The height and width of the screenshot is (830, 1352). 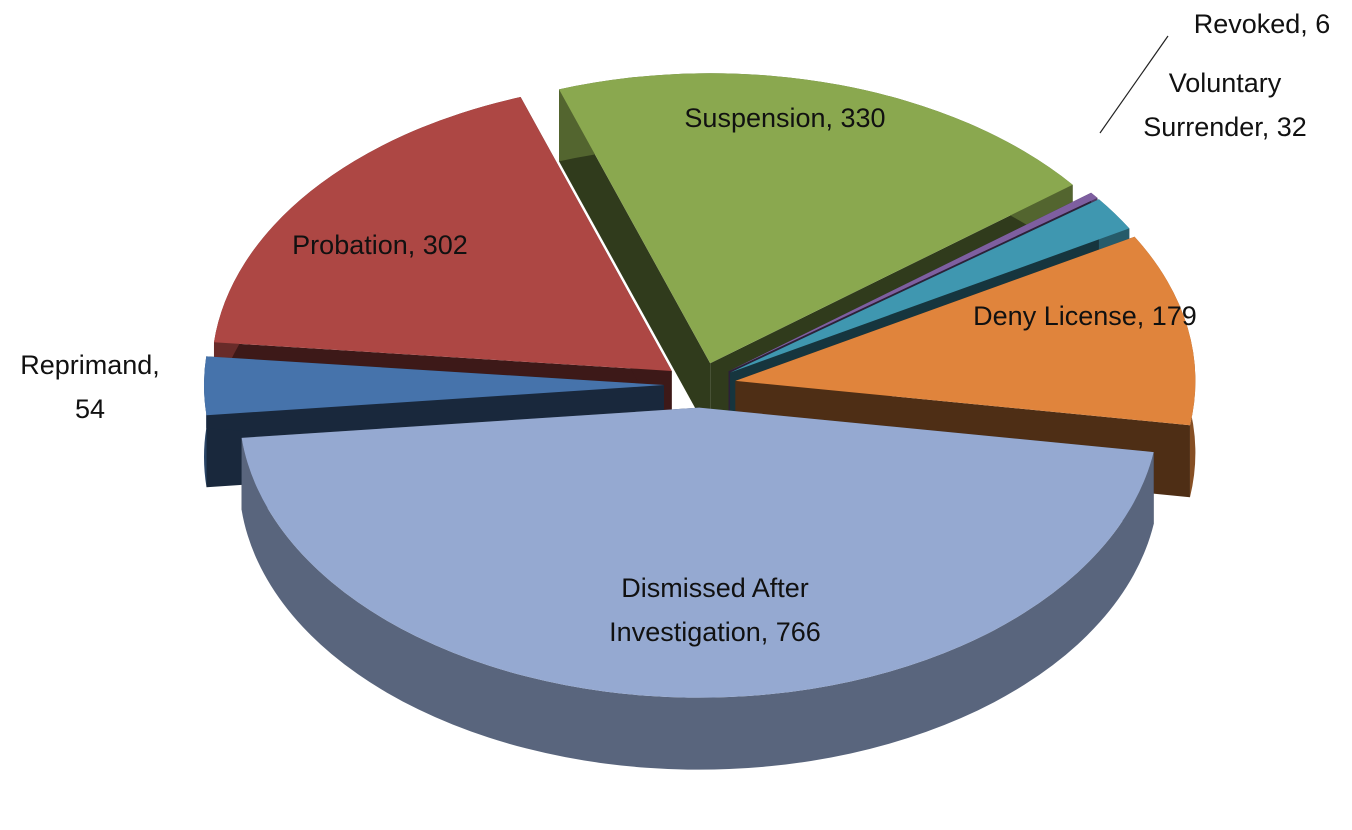 I want to click on data-label: Probation, 302, so click(x=380, y=245).